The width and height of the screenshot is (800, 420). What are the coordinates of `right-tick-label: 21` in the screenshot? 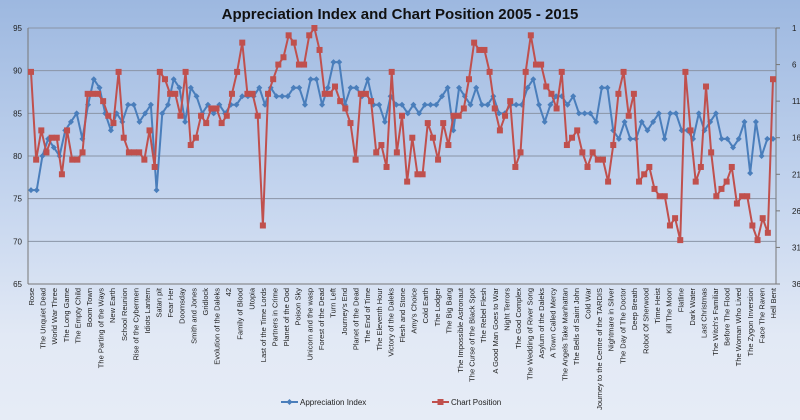 It's located at (796, 174).